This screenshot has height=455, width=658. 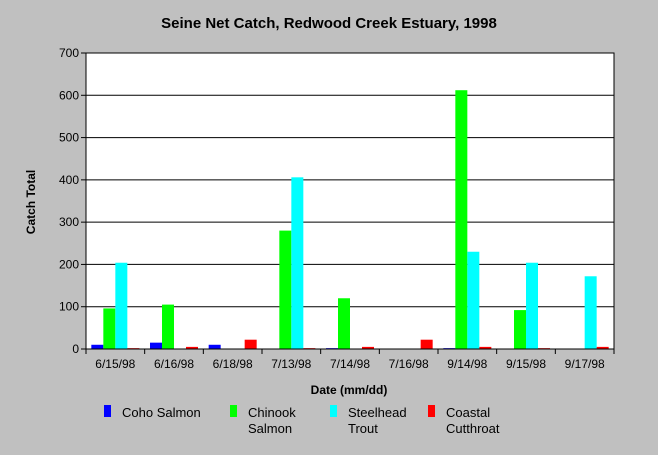 What do you see at coordinates (31, 202) in the screenshot?
I see `y-axis-label: Catch Total` at bounding box center [31, 202].